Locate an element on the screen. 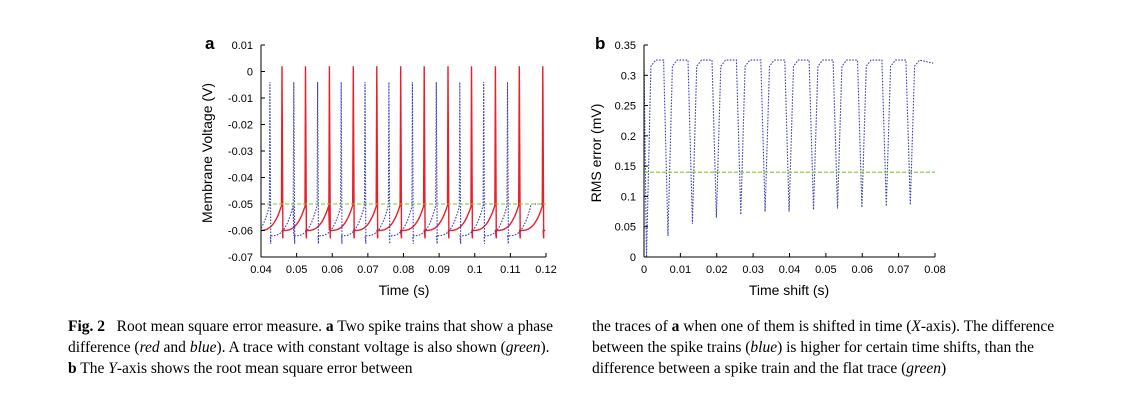 The width and height of the screenshot is (1139, 413). y-tick-label: 0.15 is located at coordinates (625, 167).